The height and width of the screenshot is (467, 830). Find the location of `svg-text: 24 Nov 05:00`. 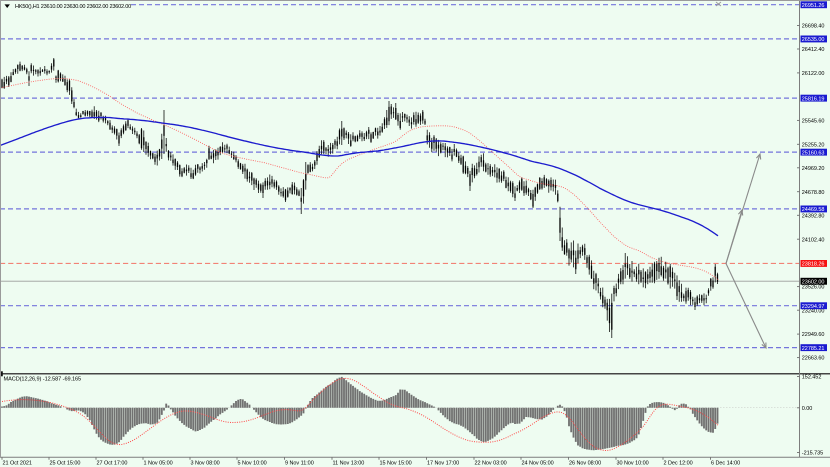

svg-text: 24 Nov 05:00 is located at coordinates (538, 463).